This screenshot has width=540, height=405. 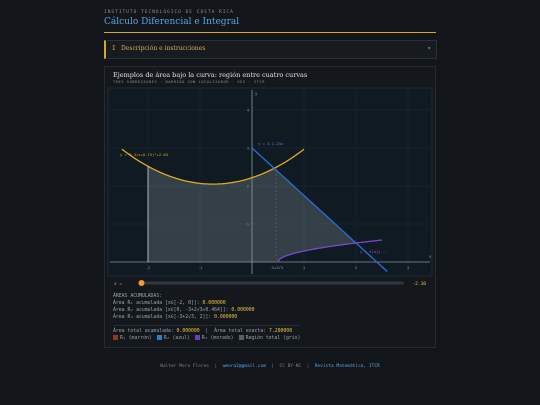 I want to click on y-tick-label: 2, so click(x=248, y=186).